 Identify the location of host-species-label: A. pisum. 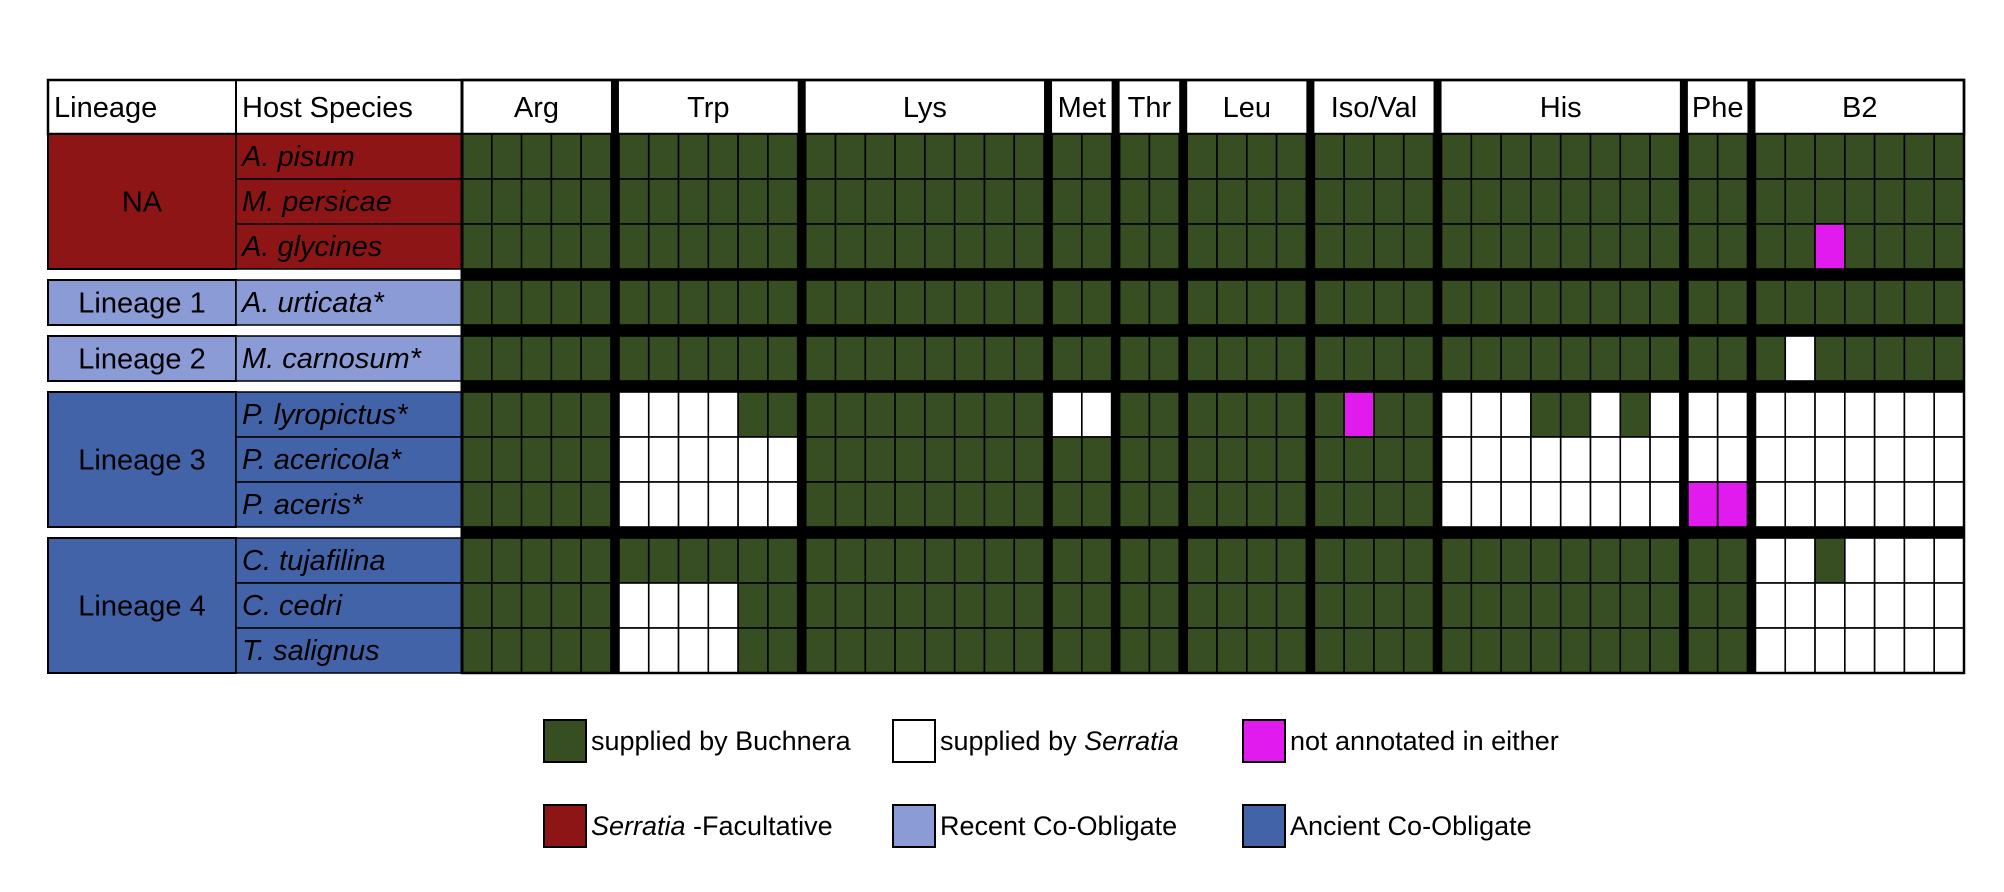
(297, 157).